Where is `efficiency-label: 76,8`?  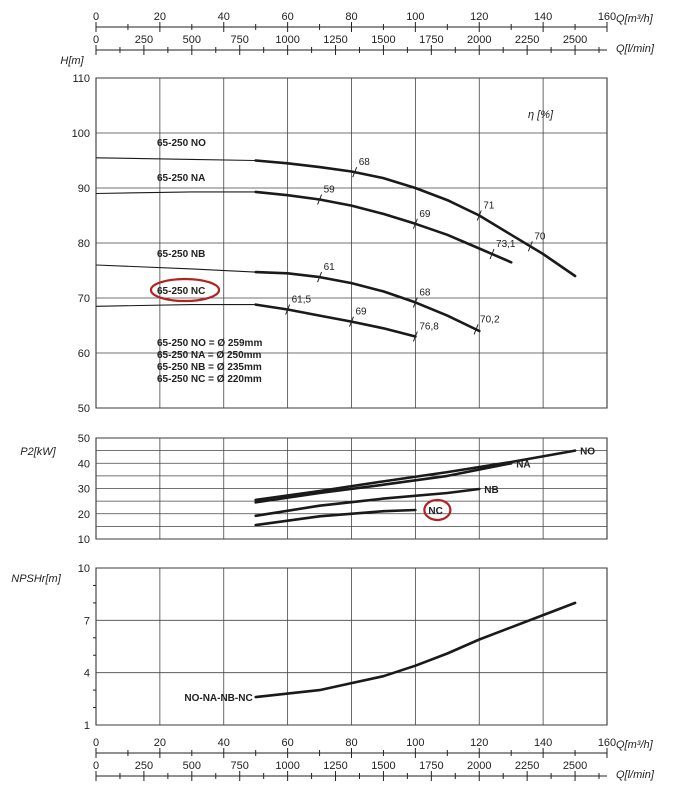 efficiency-label: 76,8 is located at coordinates (429, 327).